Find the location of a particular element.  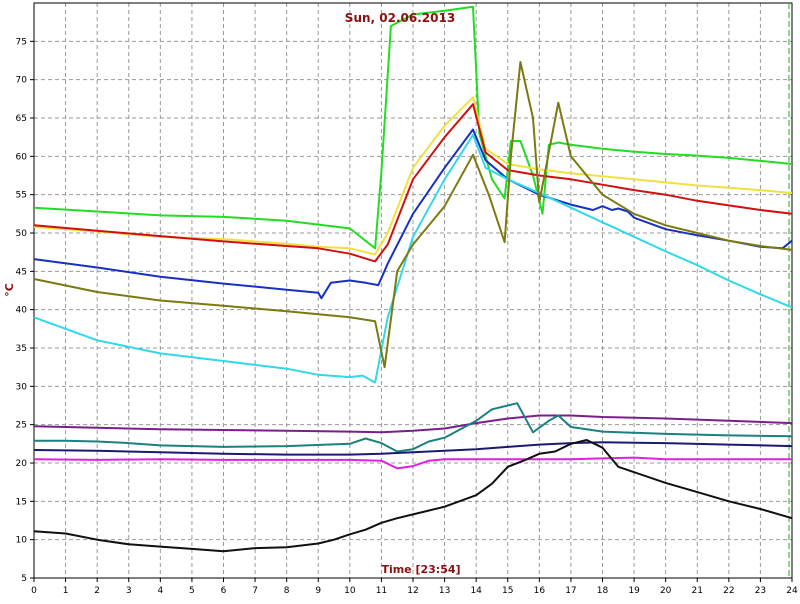

x-tick-label: 11 is located at coordinates (381, 591).